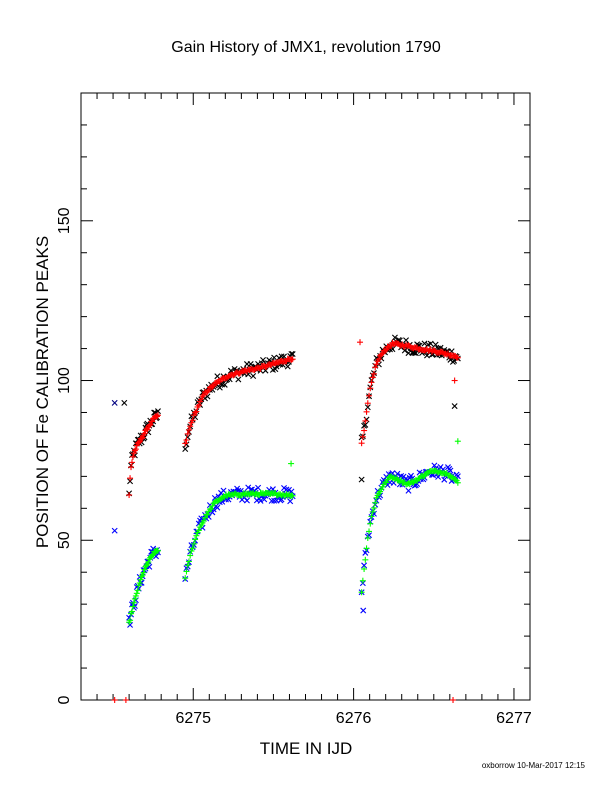 The width and height of the screenshot is (612, 792). I want to click on x-tick-label: 6275, so click(193, 718).